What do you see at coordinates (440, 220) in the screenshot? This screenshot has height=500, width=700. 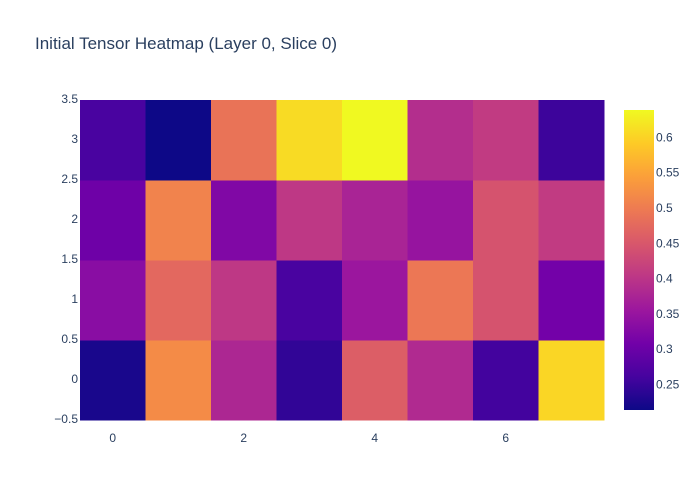 I see `heatmap-cell-r2-c5` at bounding box center [440, 220].